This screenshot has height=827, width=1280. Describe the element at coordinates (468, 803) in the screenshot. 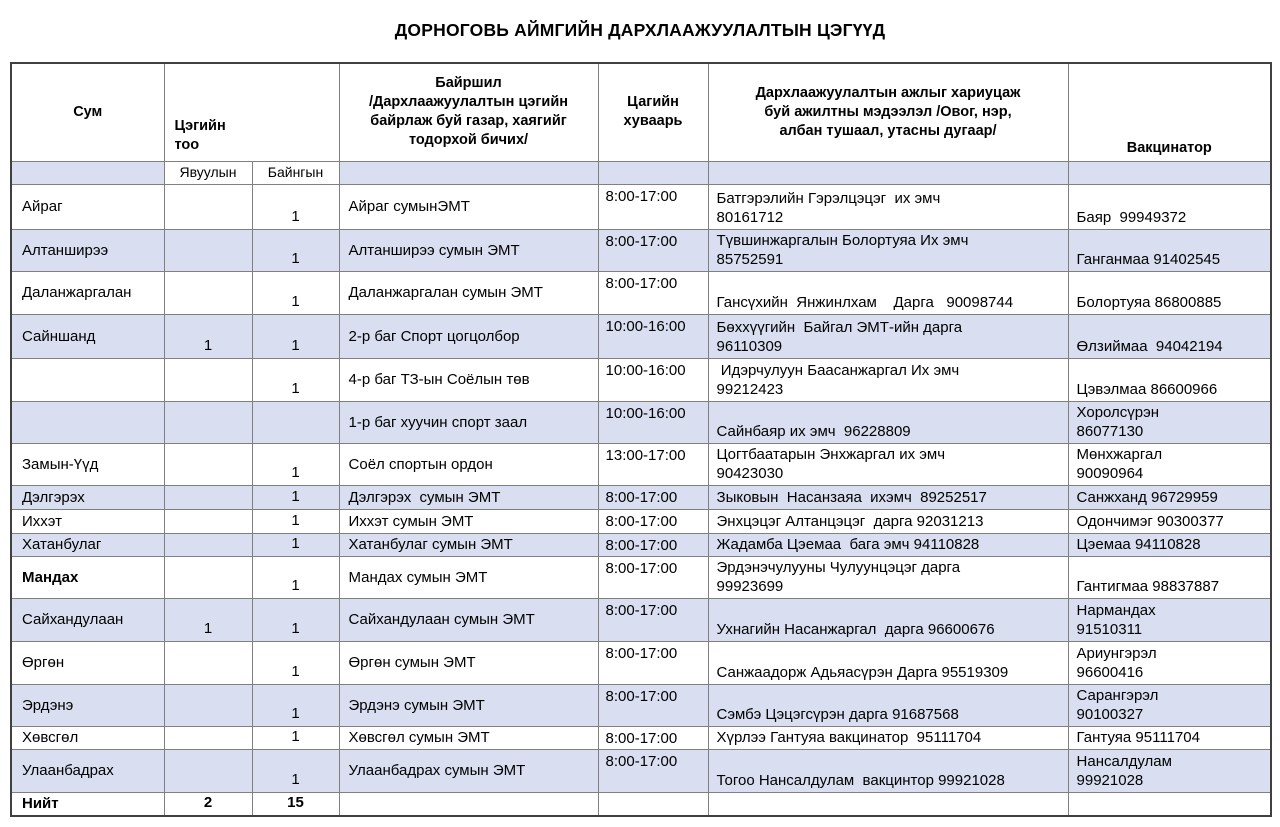

I see `cell-location` at that location.